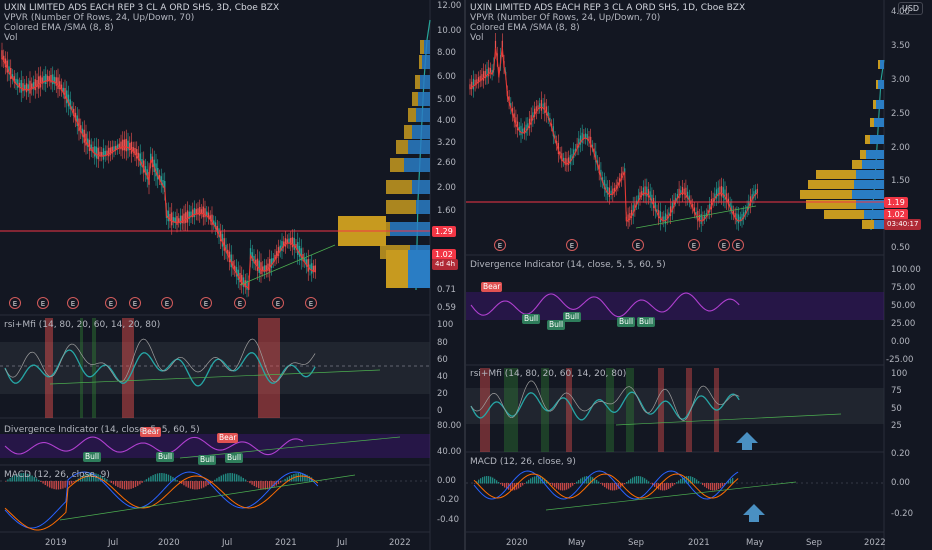 This screenshot has height=550, width=932. Describe the element at coordinates (911, 8) in the screenshot. I see `currency-button: USD` at that location.